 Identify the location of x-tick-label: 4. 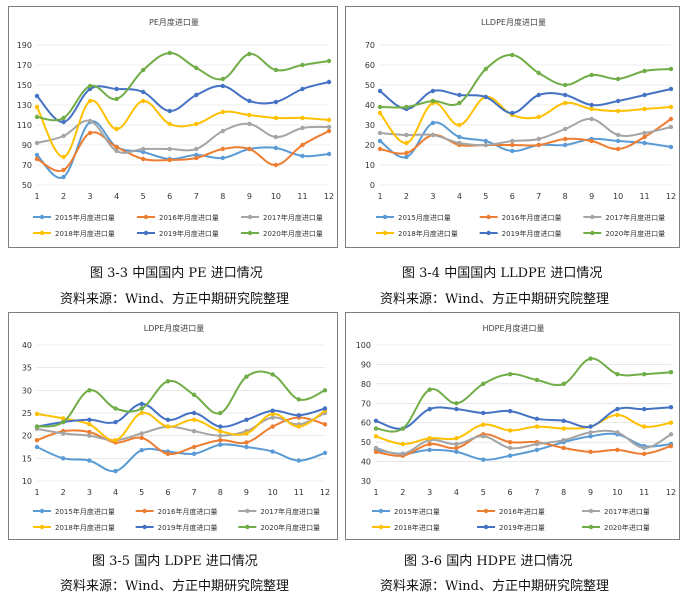
(116, 196).